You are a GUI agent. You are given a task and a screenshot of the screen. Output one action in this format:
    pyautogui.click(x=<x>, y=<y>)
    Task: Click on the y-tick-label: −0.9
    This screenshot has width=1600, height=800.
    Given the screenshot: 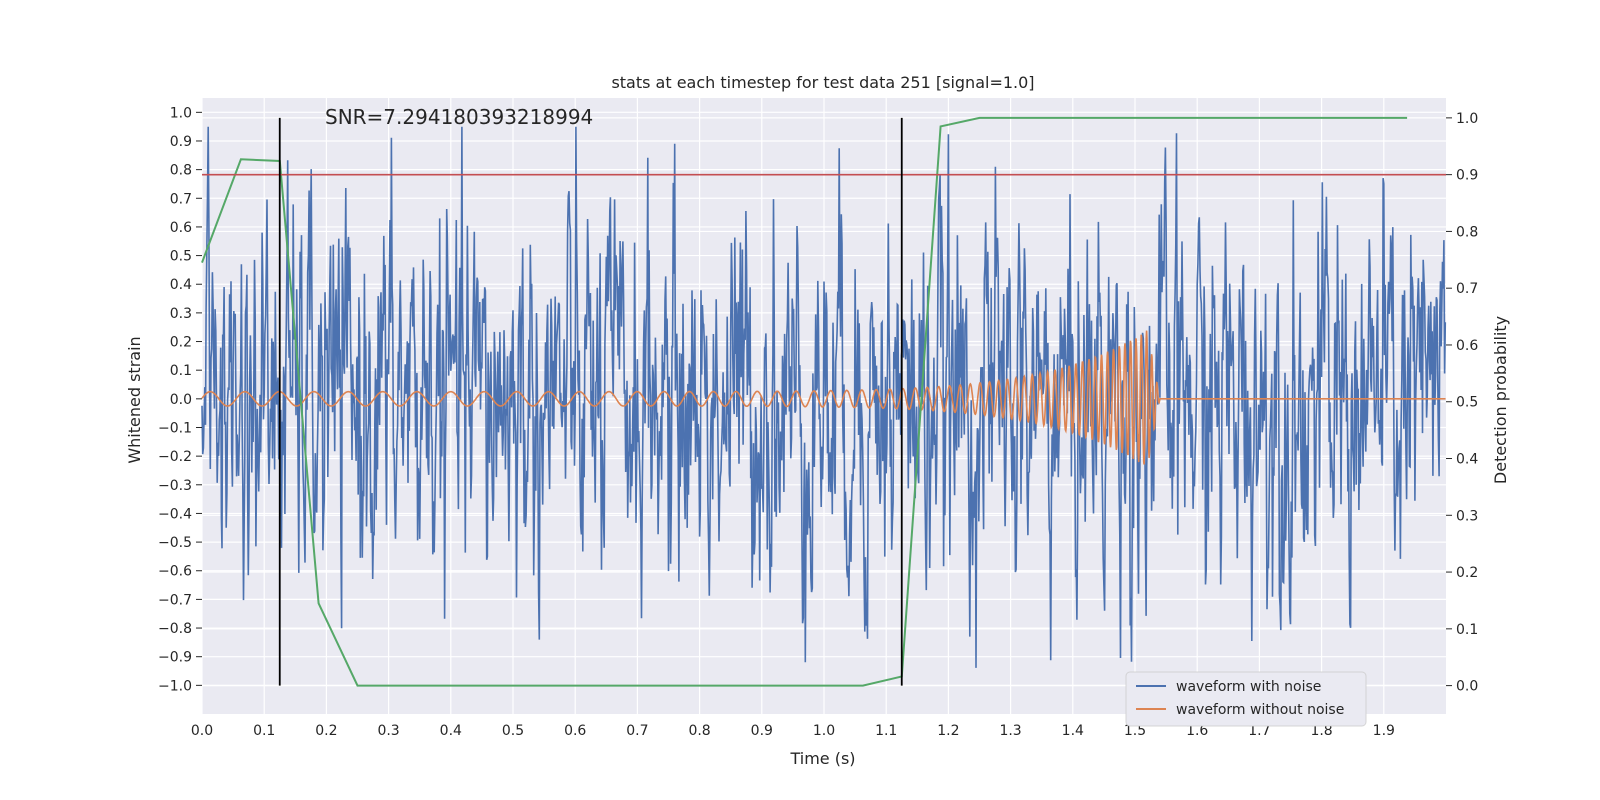 What is the action you would take?
    pyautogui.click(x=175, y=658)
    